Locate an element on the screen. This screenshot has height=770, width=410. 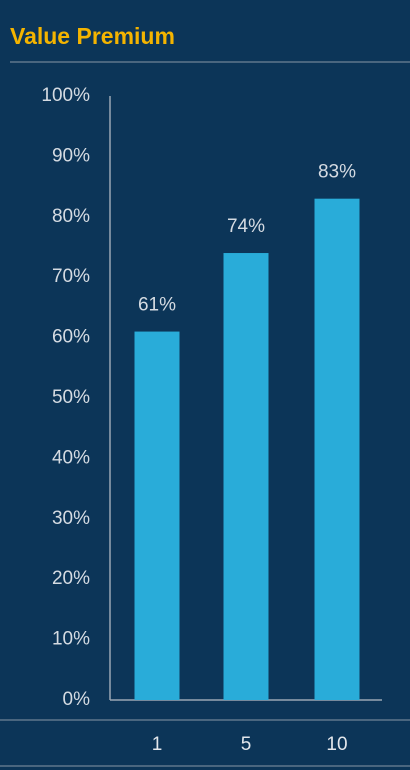
value-label: 74% is located at coordinates (246, 226).